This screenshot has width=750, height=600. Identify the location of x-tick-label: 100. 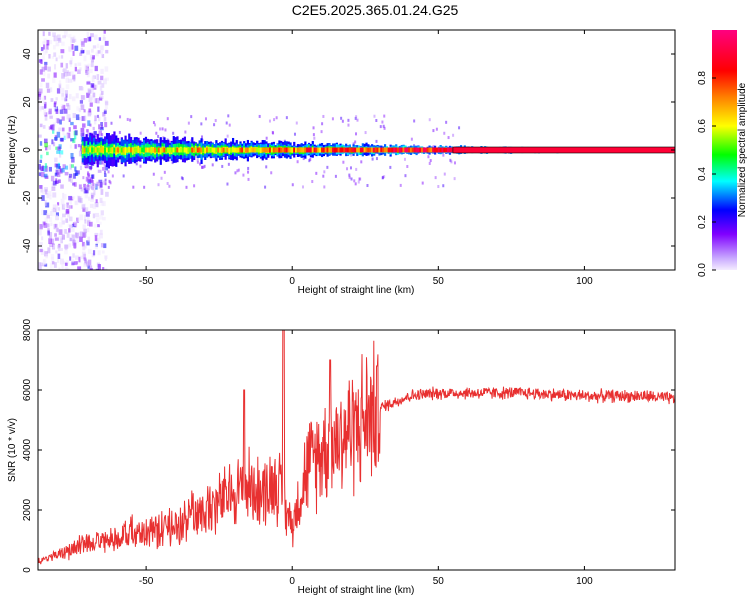
(584, 281).